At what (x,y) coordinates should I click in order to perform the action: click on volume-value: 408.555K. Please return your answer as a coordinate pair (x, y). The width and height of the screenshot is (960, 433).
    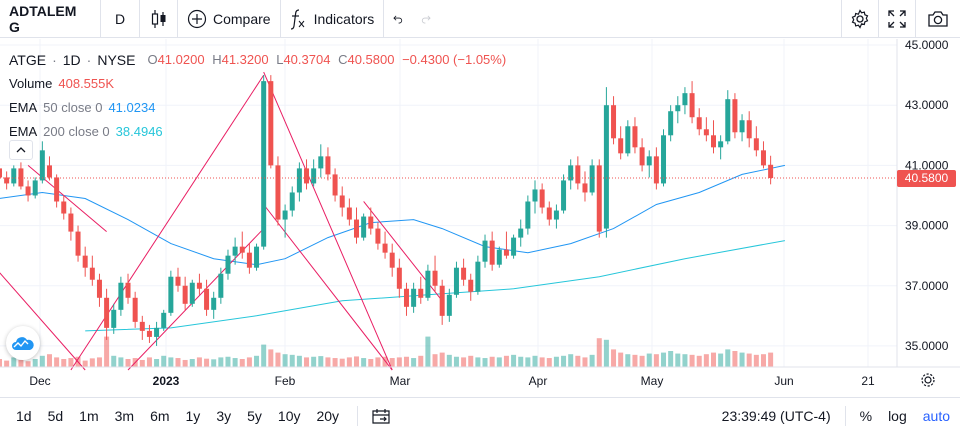
    Looking at the image, I should click on (86, 83).